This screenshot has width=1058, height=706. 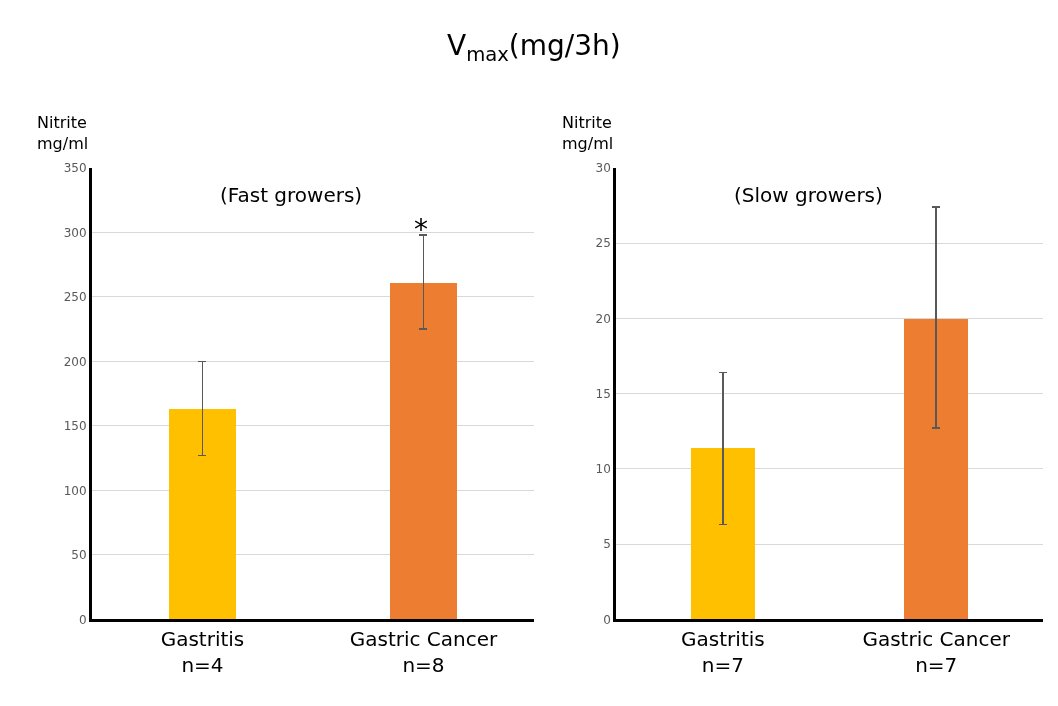 What do you see at coordinates (75, 490) in the screenshot?
I see `y-tick-label: 100` at bounding box center [75, 490].